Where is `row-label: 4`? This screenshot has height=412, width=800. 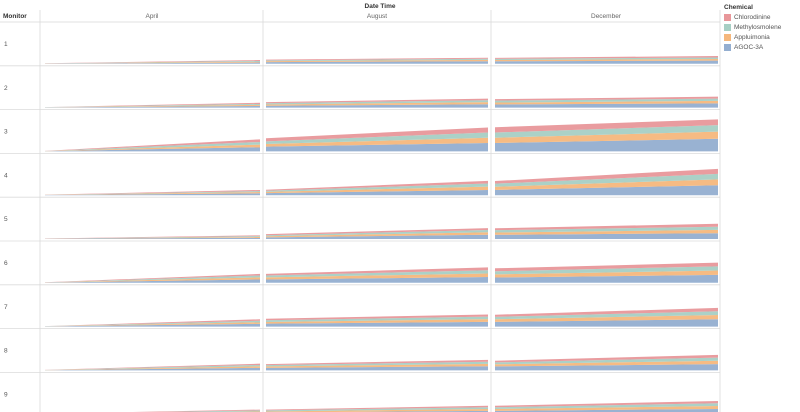 row-label: 4 is located at coordinates (6, 175).